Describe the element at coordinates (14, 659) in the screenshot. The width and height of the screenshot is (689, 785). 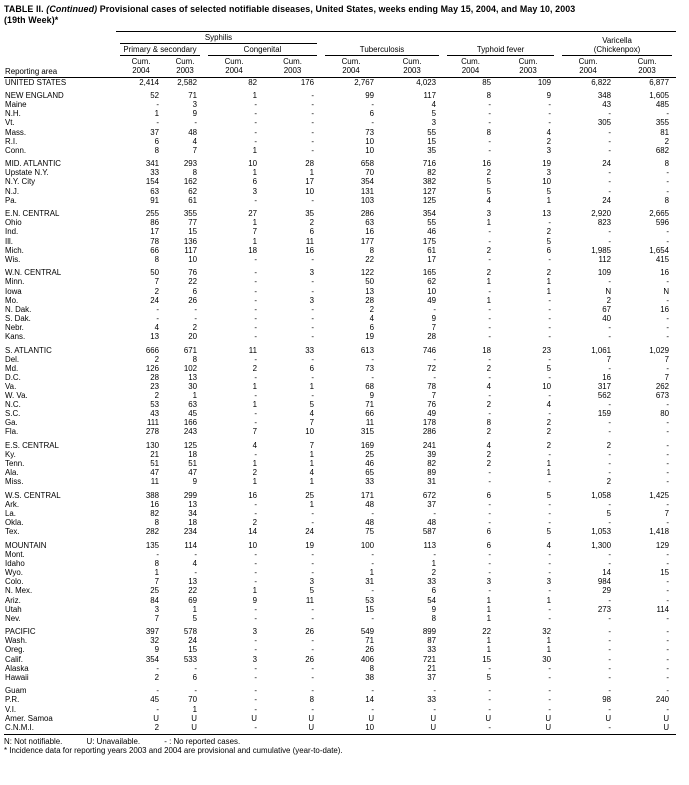
I see `reporting-area-cell: Calif.` at that location.